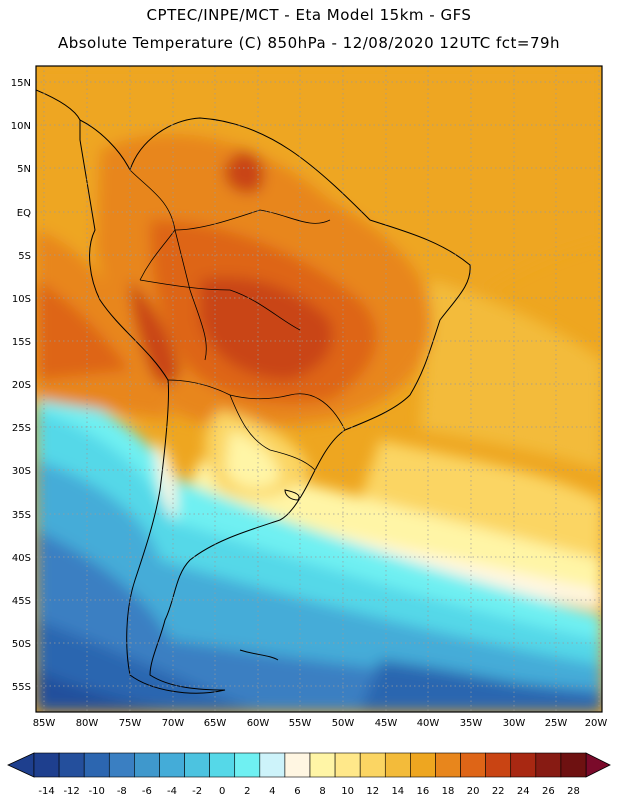  Describe the element at coordinates (44, 723) in the screenshot. I see `lon-label: 85W` at that location.